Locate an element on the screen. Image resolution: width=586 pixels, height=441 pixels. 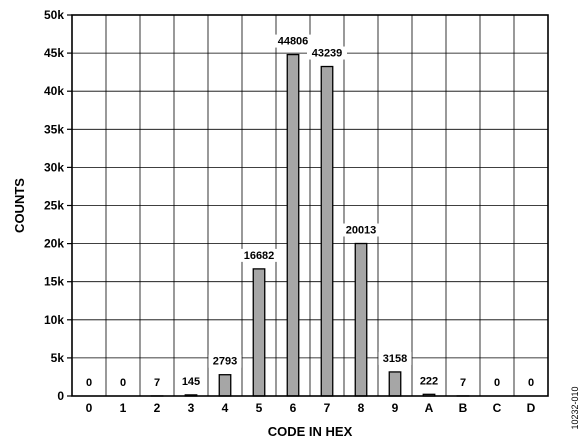
data-label: 3158 is located at coordinates (395, 359).